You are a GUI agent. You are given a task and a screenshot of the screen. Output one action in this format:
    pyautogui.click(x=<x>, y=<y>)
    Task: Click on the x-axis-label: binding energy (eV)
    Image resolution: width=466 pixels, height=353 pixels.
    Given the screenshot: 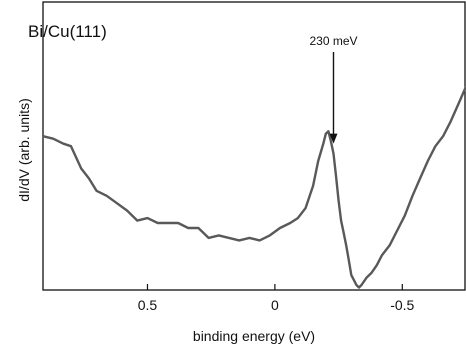 What is the action you would take?
    pyautogui.click(x=254, y=336)
    